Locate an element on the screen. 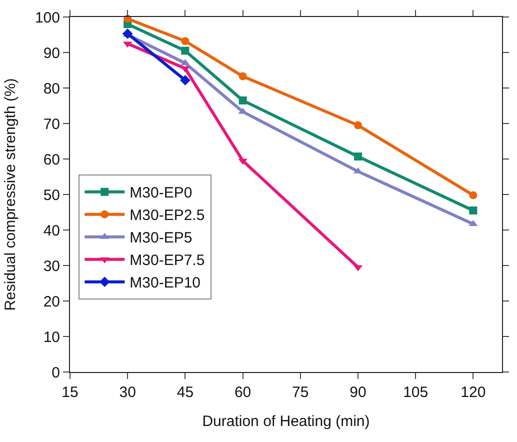 Image resolution: width=517 pixels, height=442 pixels. x-tick-label: 105 is located at coordinates (415, 392).